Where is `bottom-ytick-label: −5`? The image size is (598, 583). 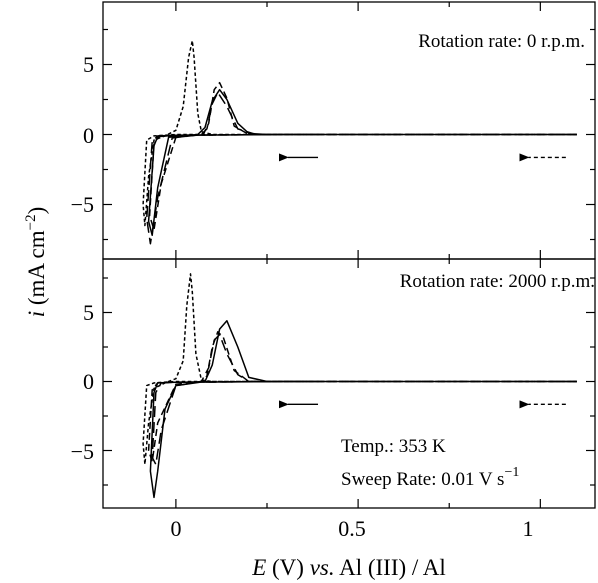
bottom-ytick-label: −5 is located at coordinates (82, 451).